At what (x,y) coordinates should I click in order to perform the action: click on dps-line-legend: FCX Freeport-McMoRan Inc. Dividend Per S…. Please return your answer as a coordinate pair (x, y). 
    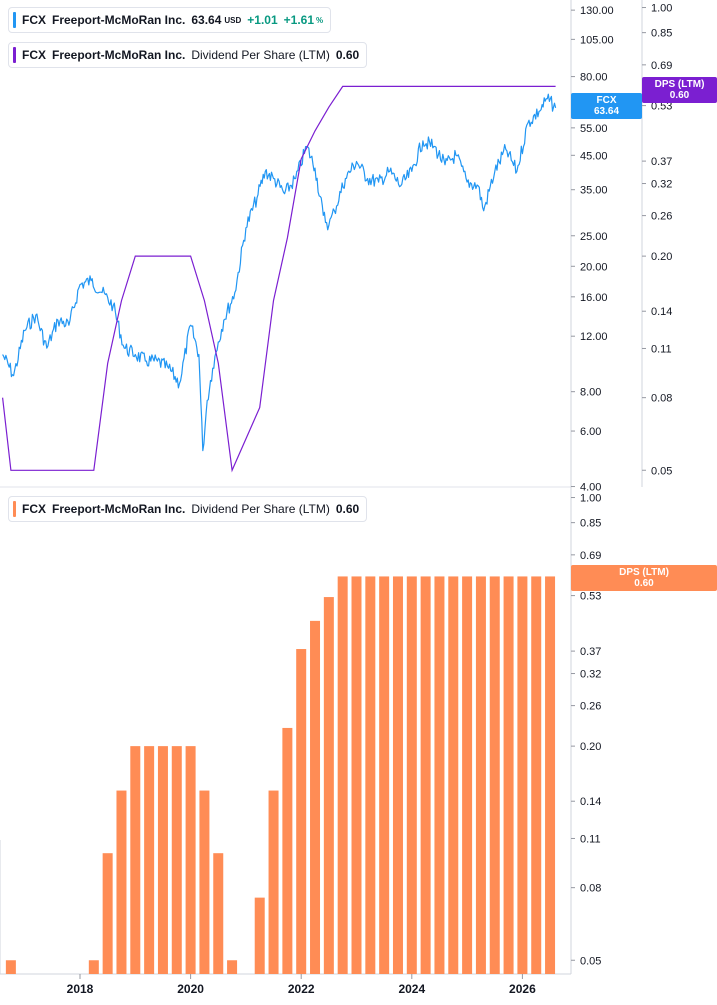
    Looking at the image, I should click on (188, 55).